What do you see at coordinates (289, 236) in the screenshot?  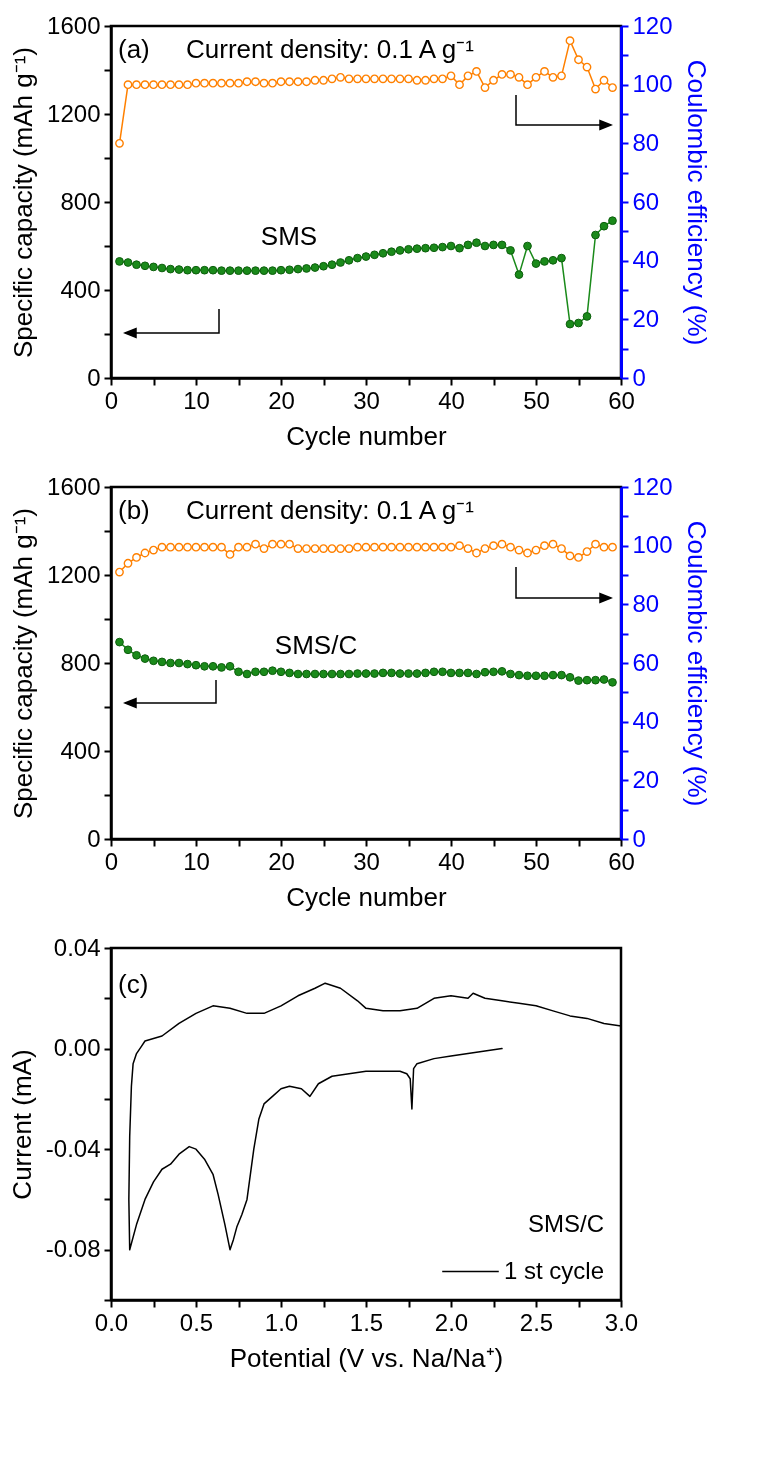 I see `annotation: SMS` at bounding box center [289, 236].